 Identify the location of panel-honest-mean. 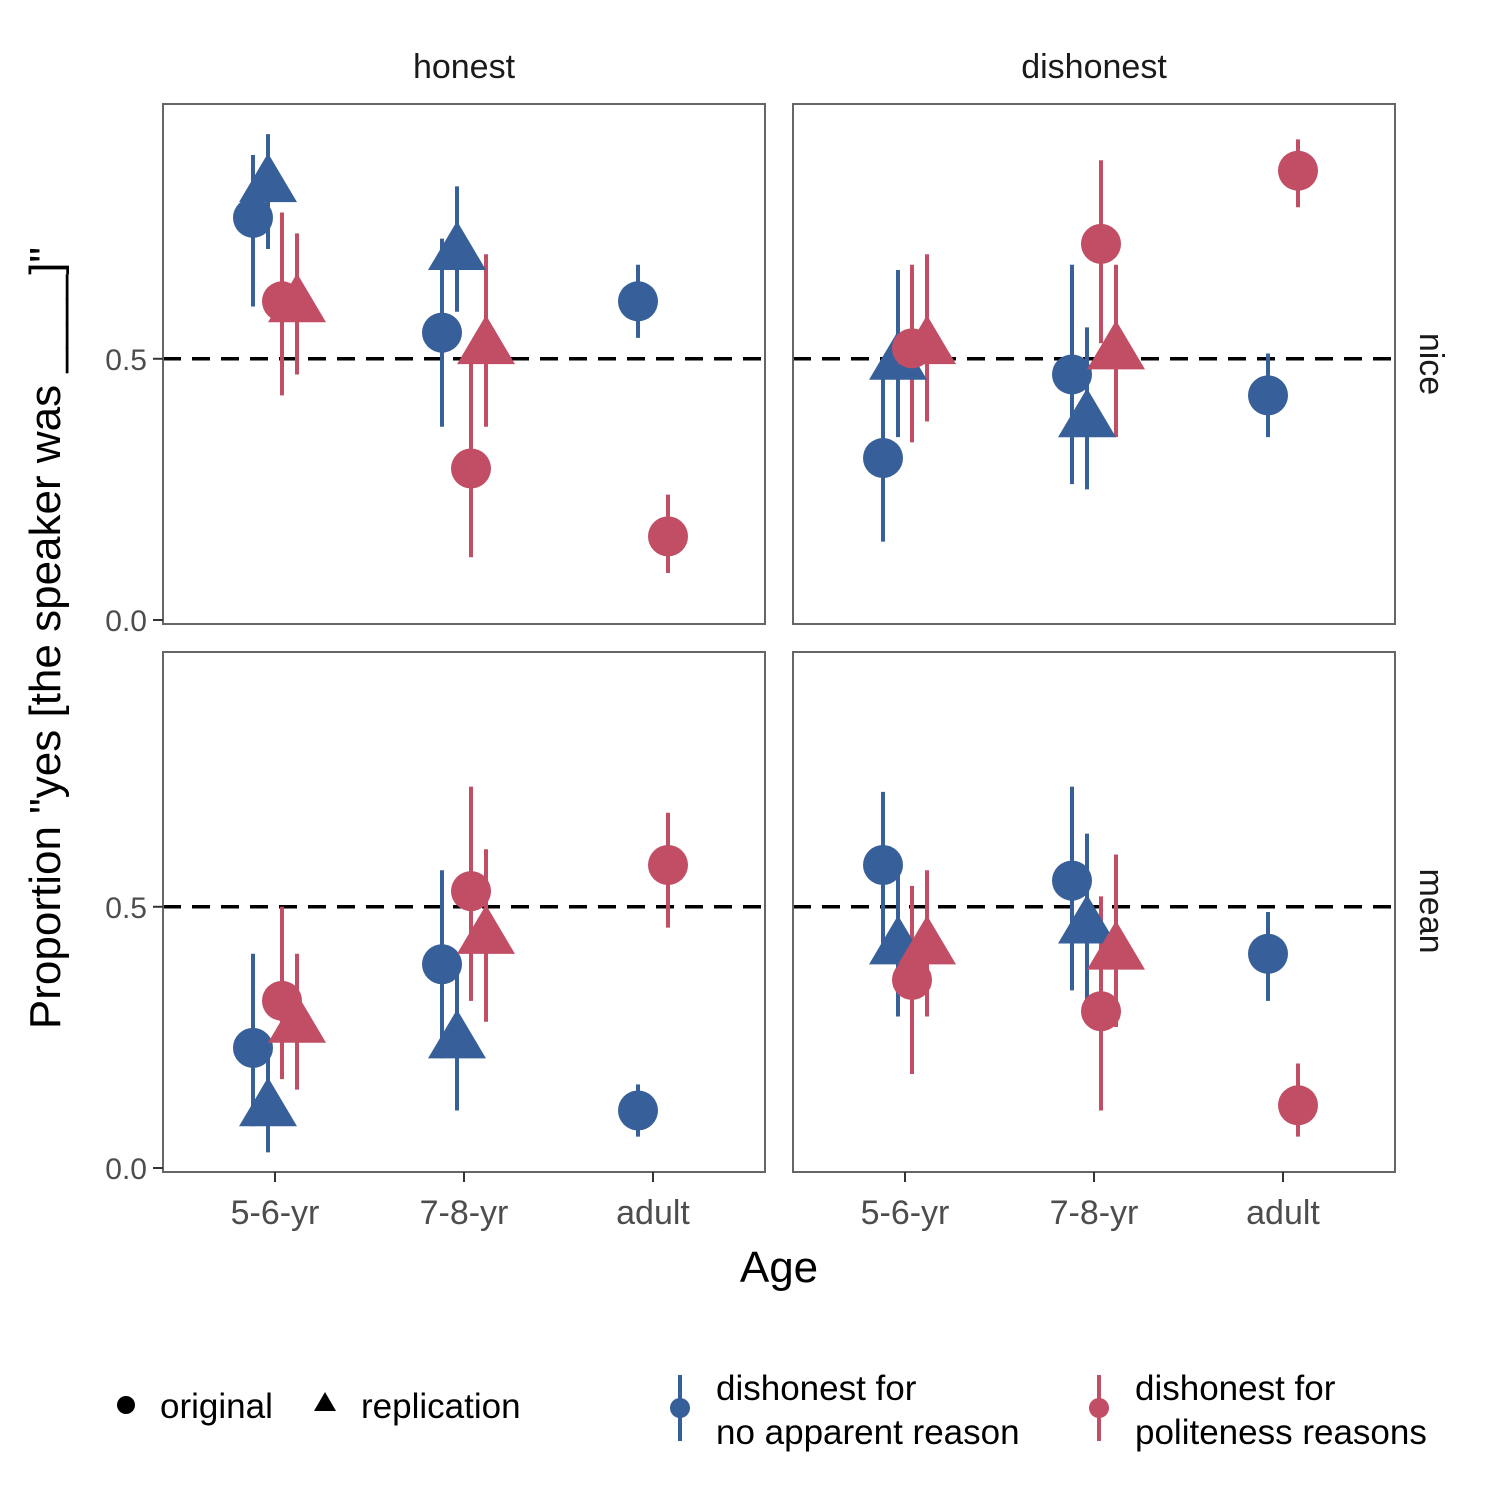
(464, 912).